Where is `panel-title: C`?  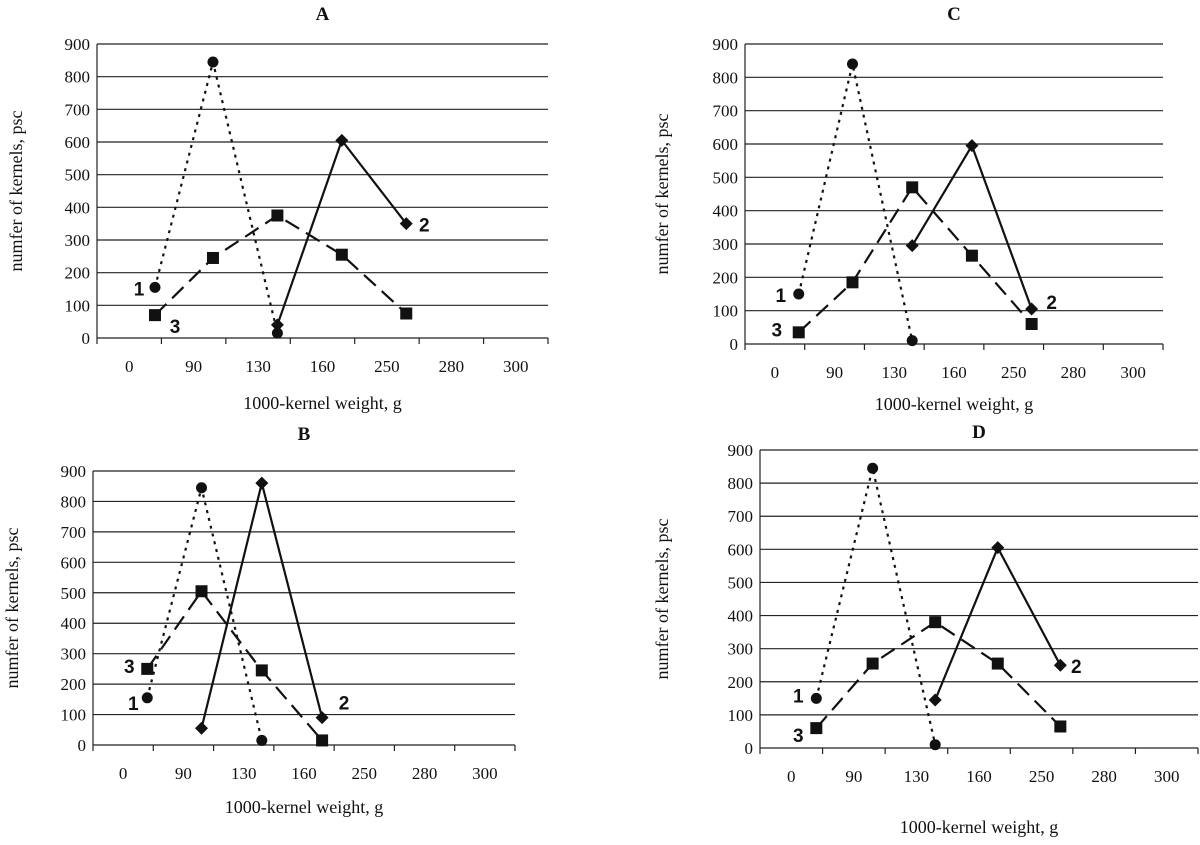 panel-title: C is located at coordinates (954, 14).